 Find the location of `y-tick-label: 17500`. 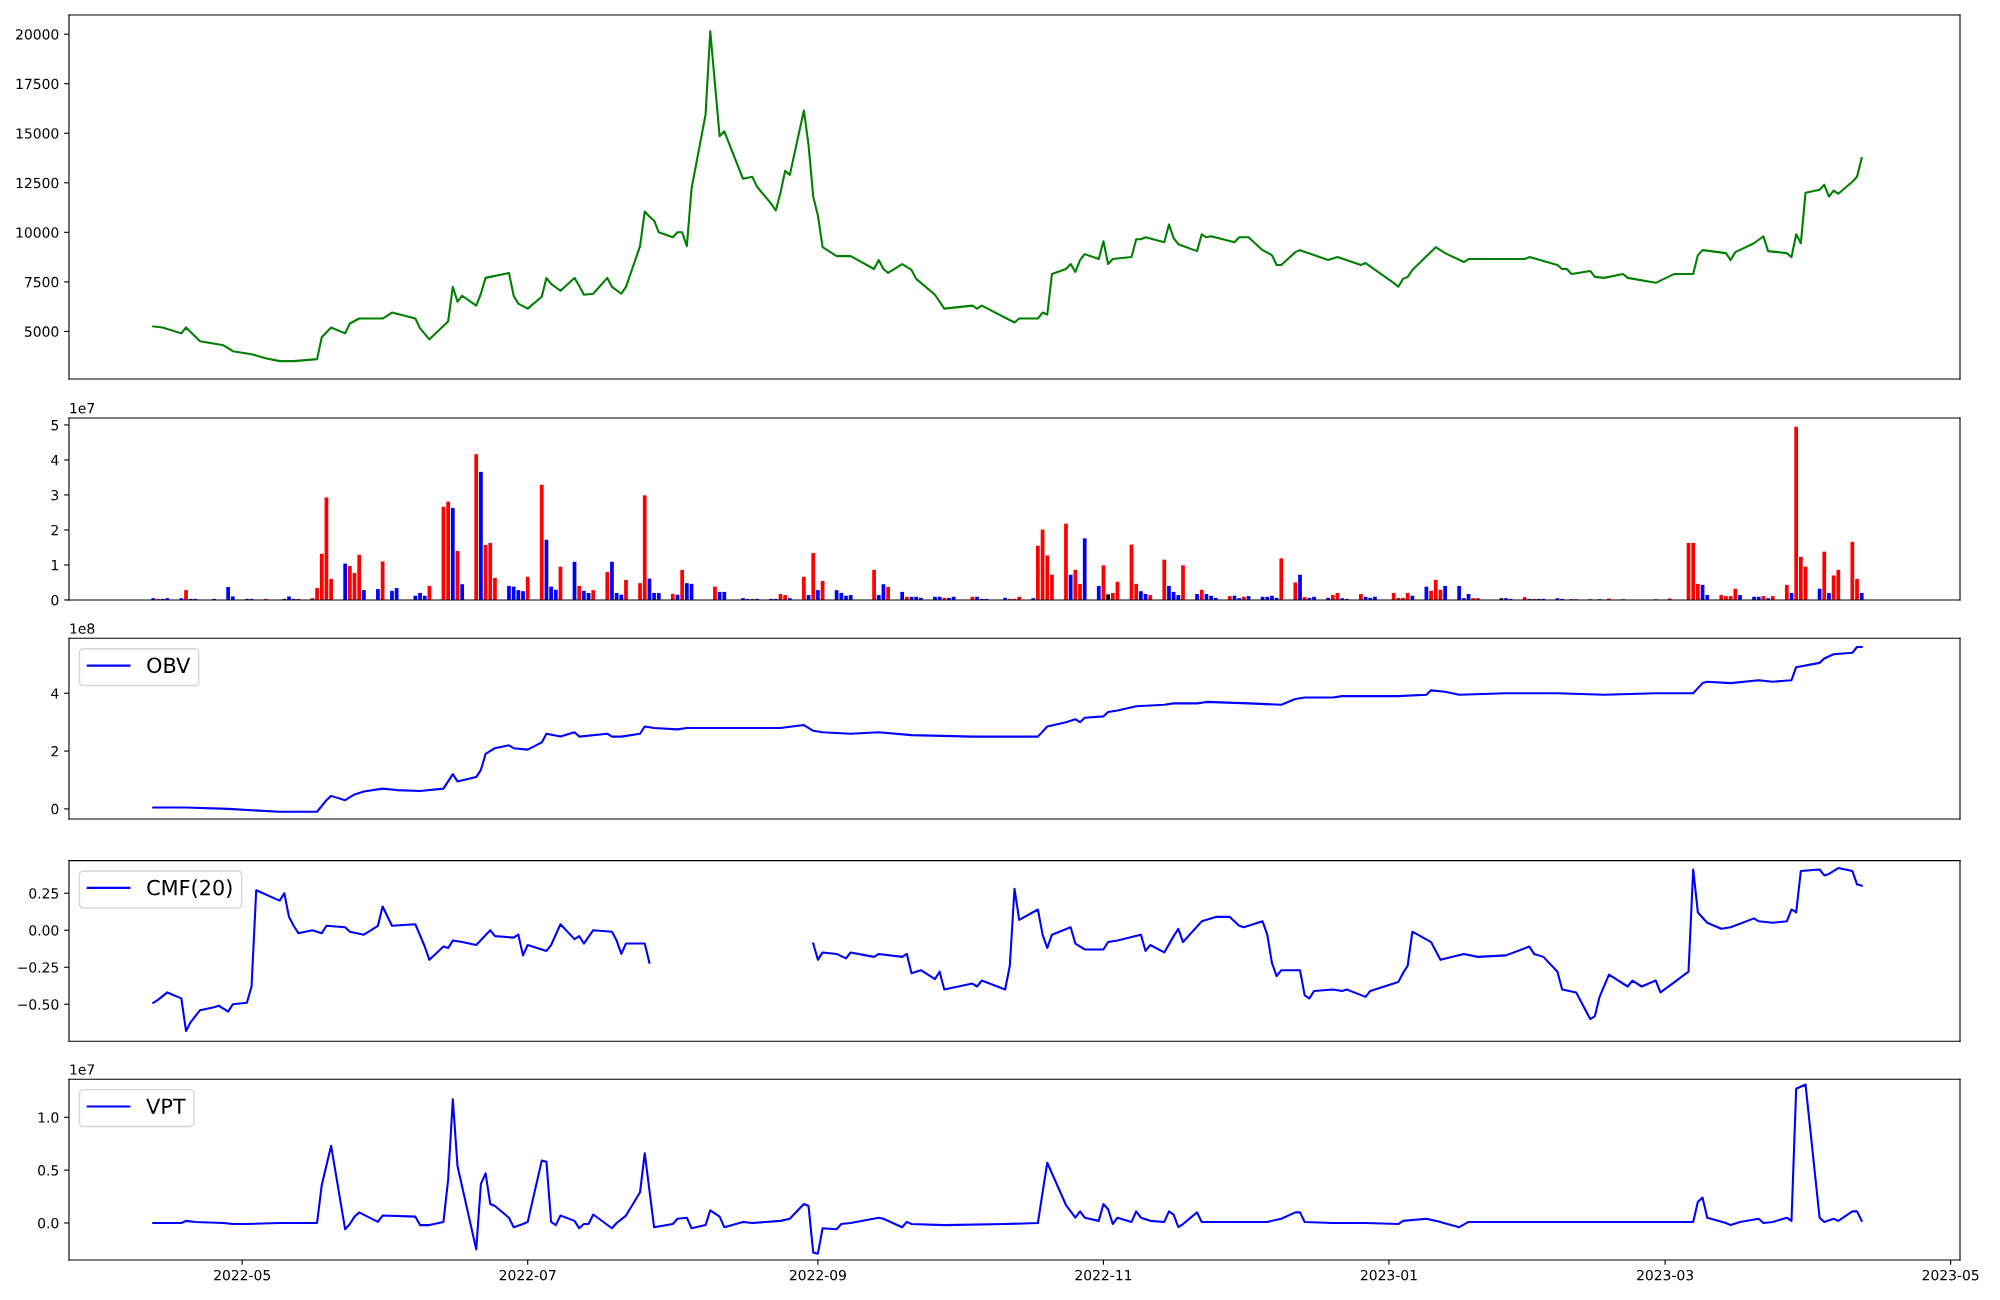

y-tick-label: 17500 is located at coordinates (37, 84).